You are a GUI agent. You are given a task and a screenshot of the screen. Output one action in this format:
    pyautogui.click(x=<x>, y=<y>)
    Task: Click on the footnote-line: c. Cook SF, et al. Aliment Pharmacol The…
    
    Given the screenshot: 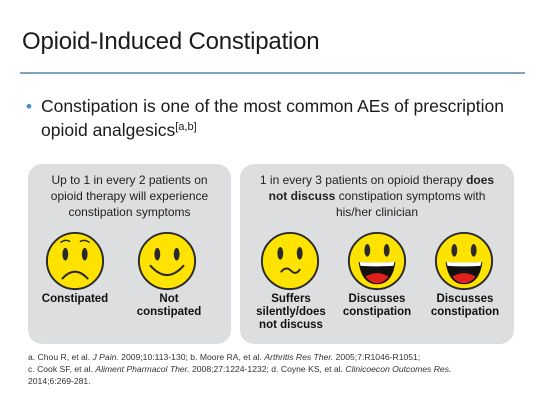 What is the action you would take?
    pyautogui.click(x=273, y=369)
    